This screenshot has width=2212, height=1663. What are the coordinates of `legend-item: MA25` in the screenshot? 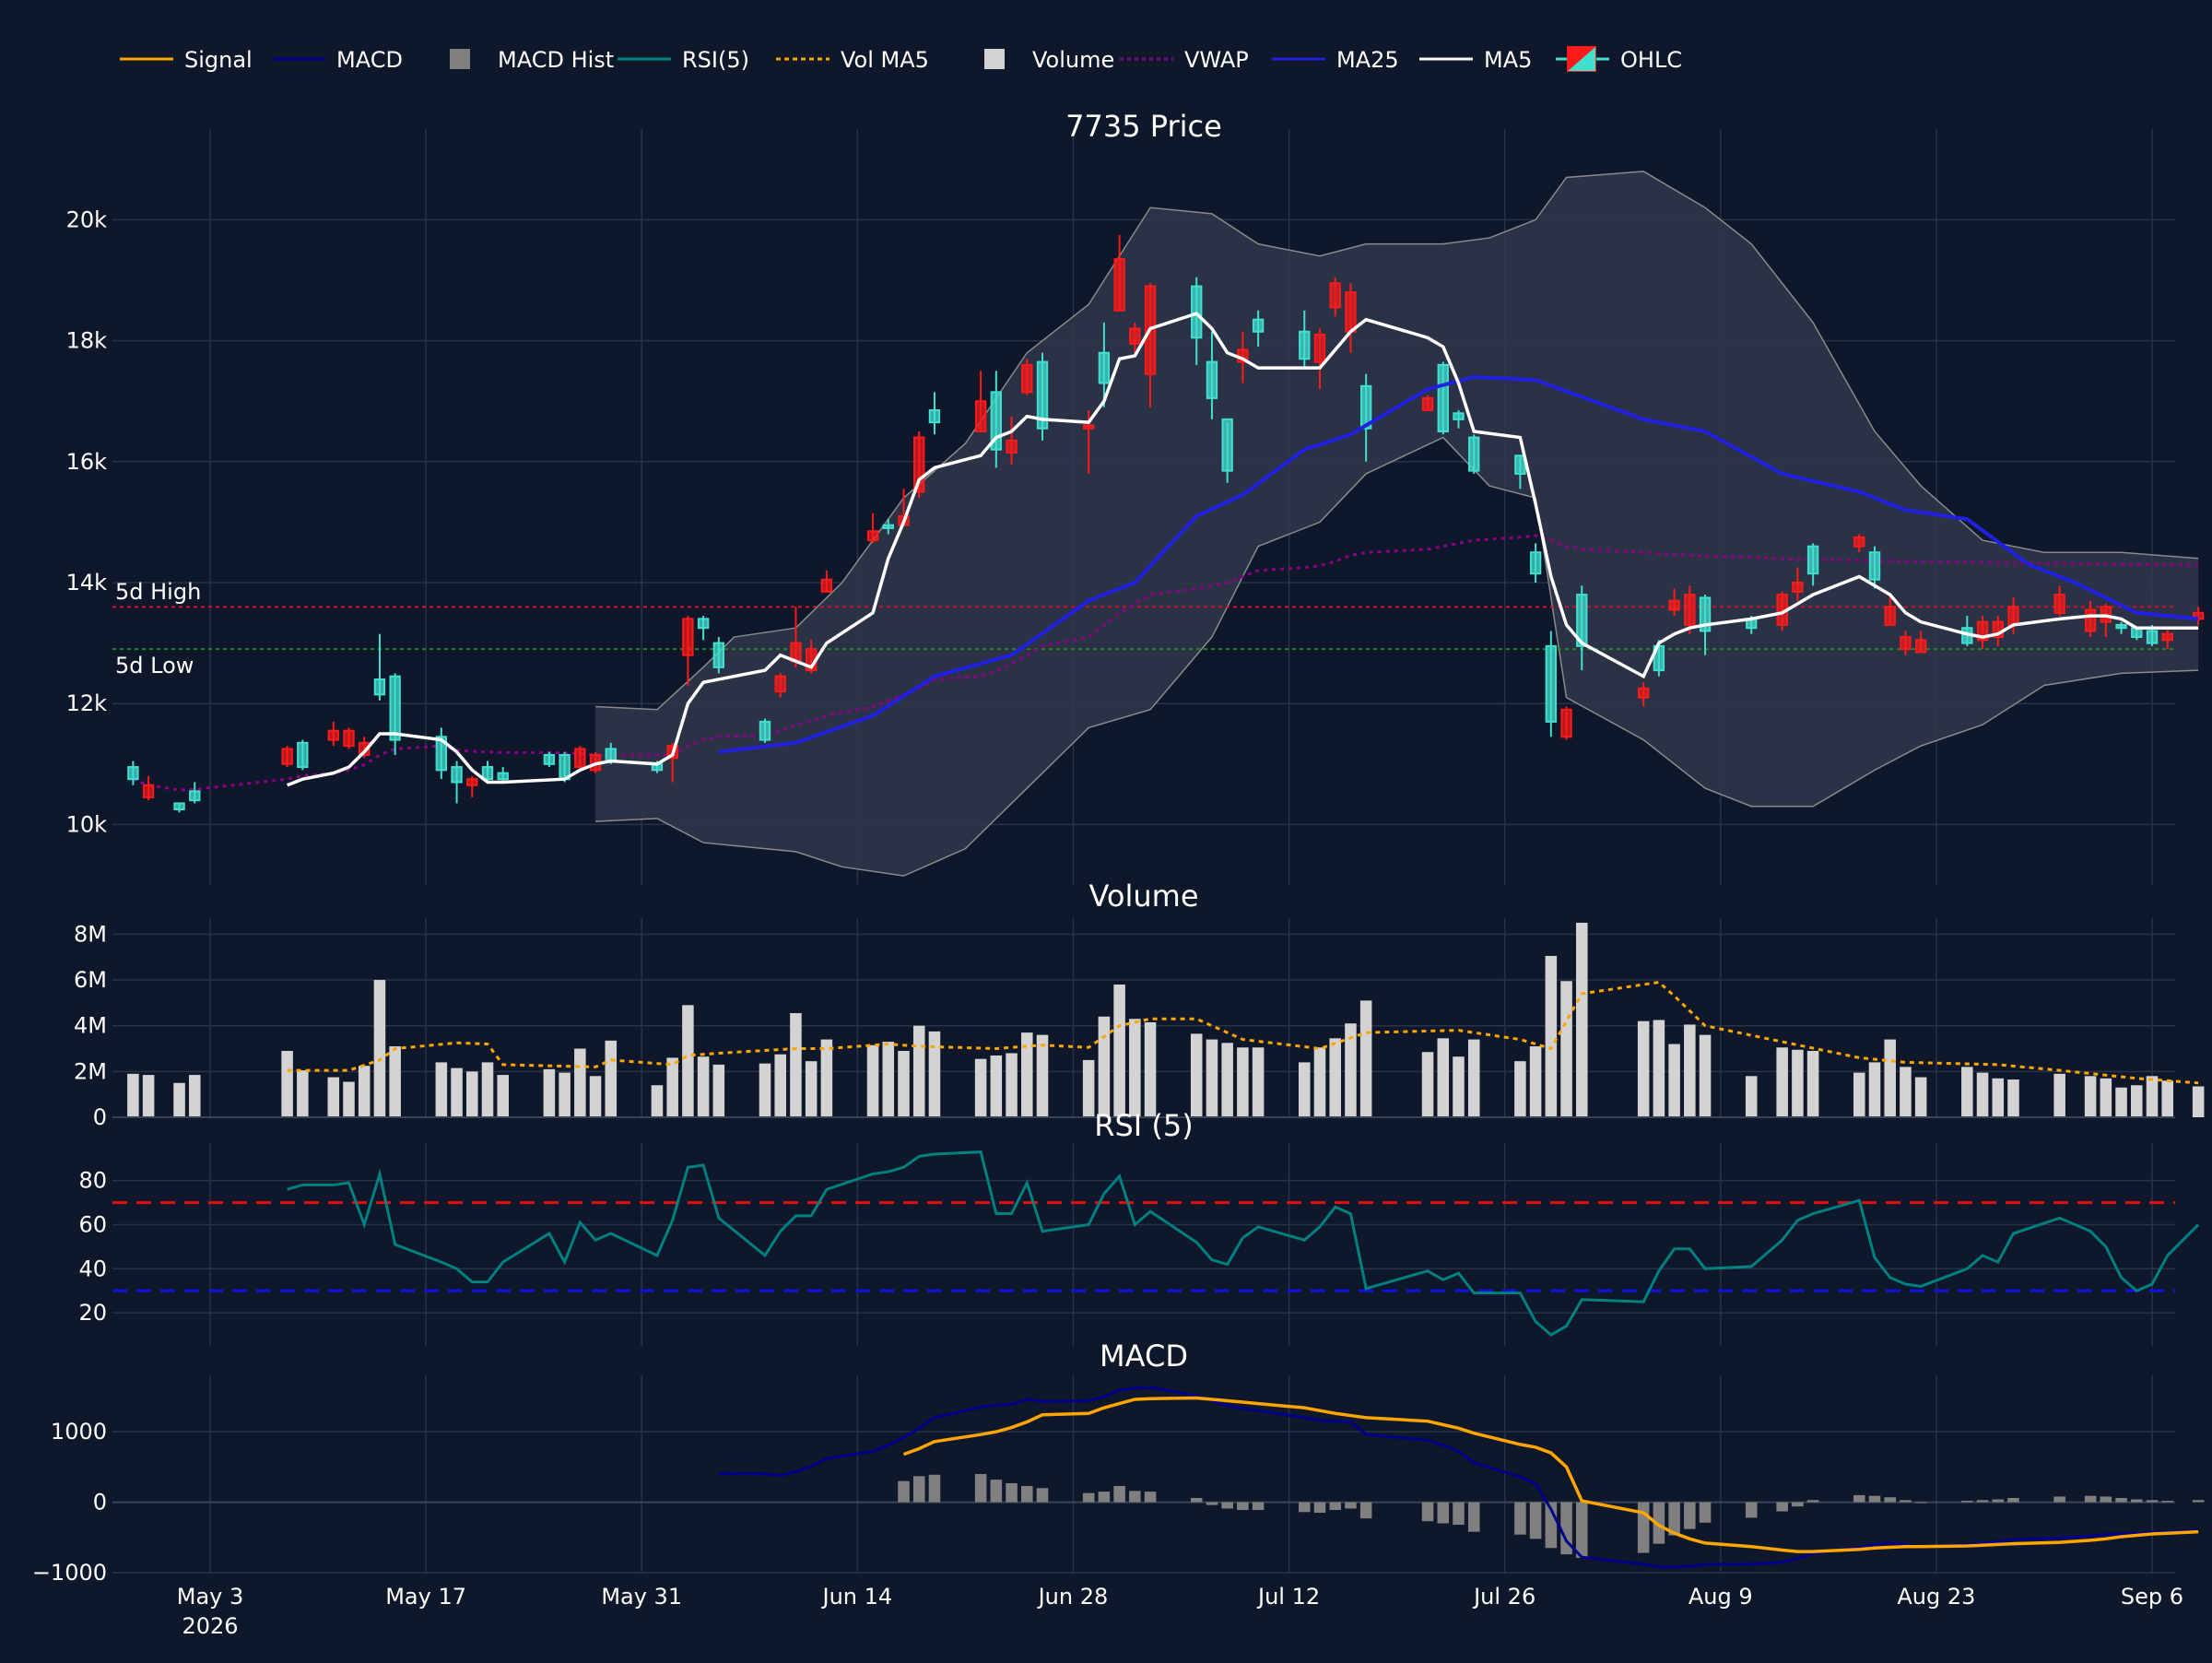 It's located at (1335, 60).